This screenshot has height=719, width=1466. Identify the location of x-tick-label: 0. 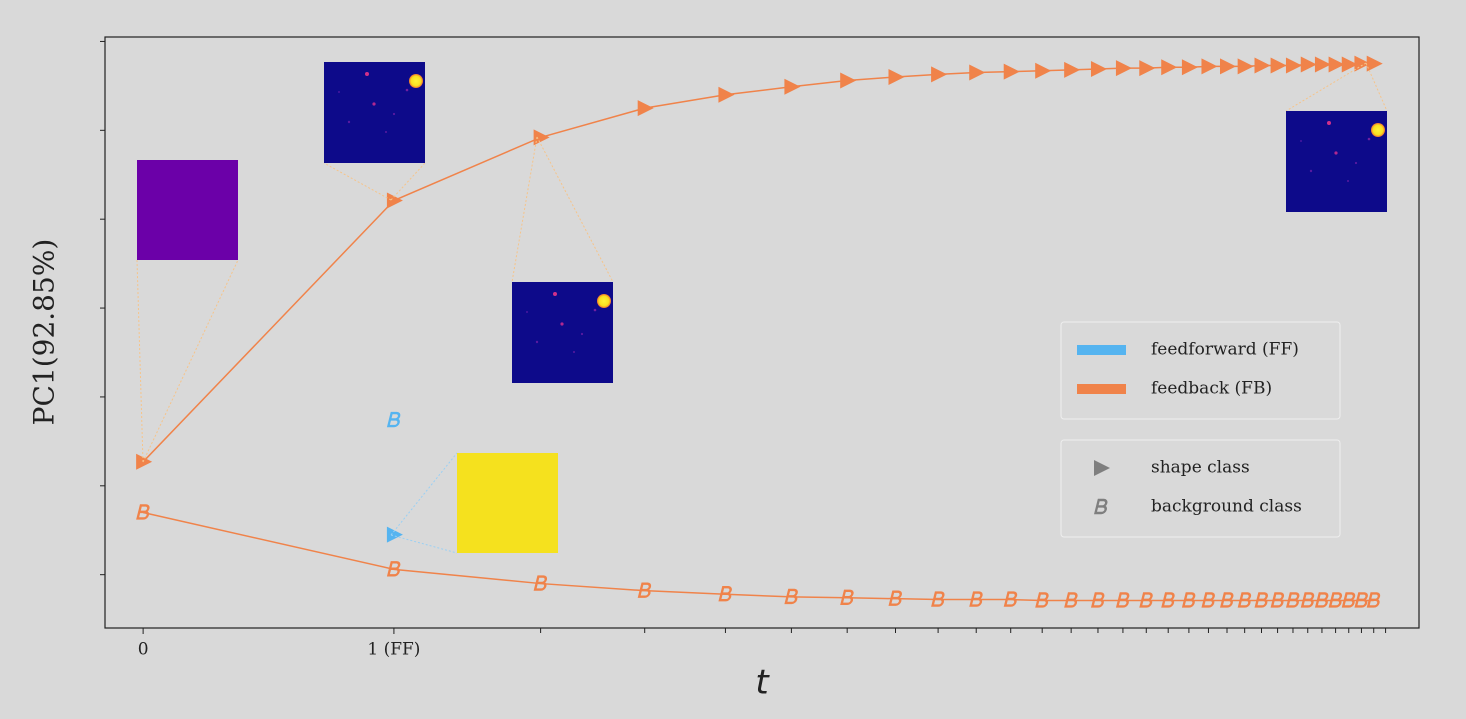
(143, 650).